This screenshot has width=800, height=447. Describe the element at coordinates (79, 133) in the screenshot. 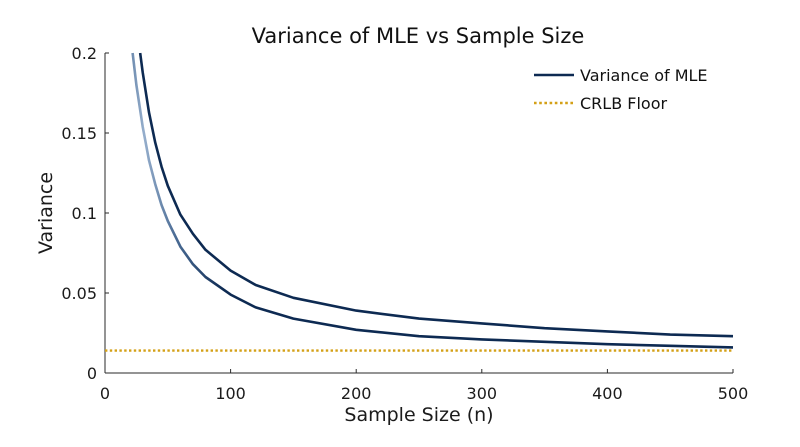

I see `y-tick-label: 0.15` at that location.